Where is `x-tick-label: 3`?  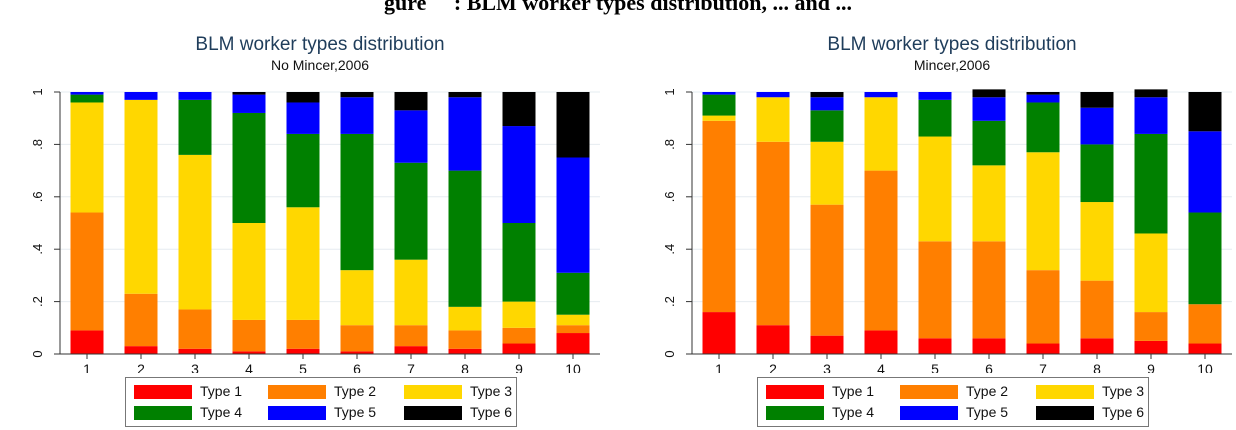
x-tick-label: 3 is located at coordinates (827, 367).